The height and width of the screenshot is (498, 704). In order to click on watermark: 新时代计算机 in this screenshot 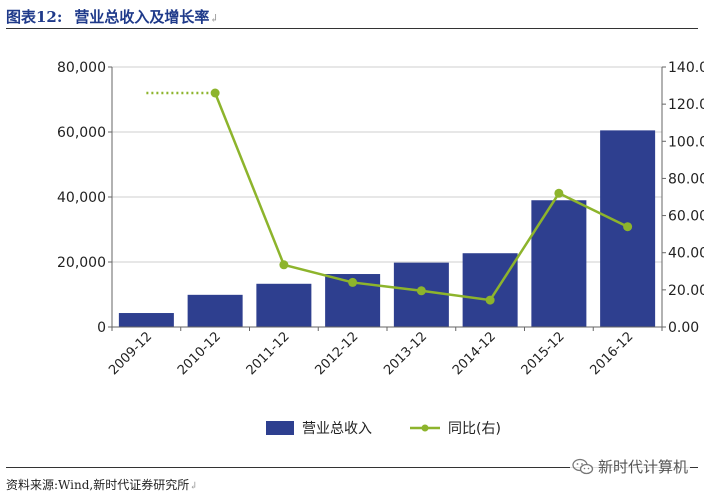, I will do `click(629, 466)`.